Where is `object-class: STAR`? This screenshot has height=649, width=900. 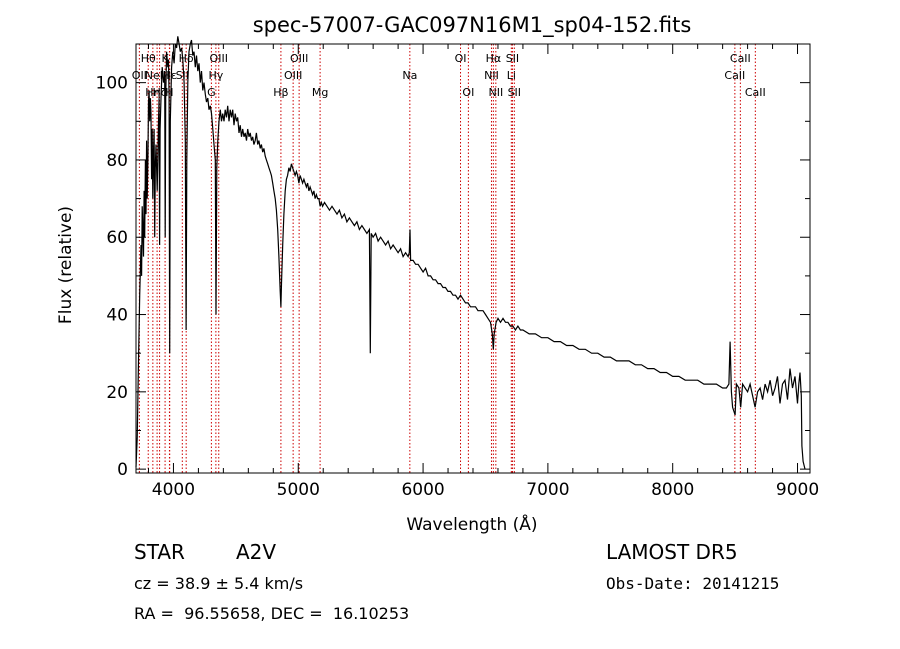
object-class: STAR is located at coordinates (159, 552).